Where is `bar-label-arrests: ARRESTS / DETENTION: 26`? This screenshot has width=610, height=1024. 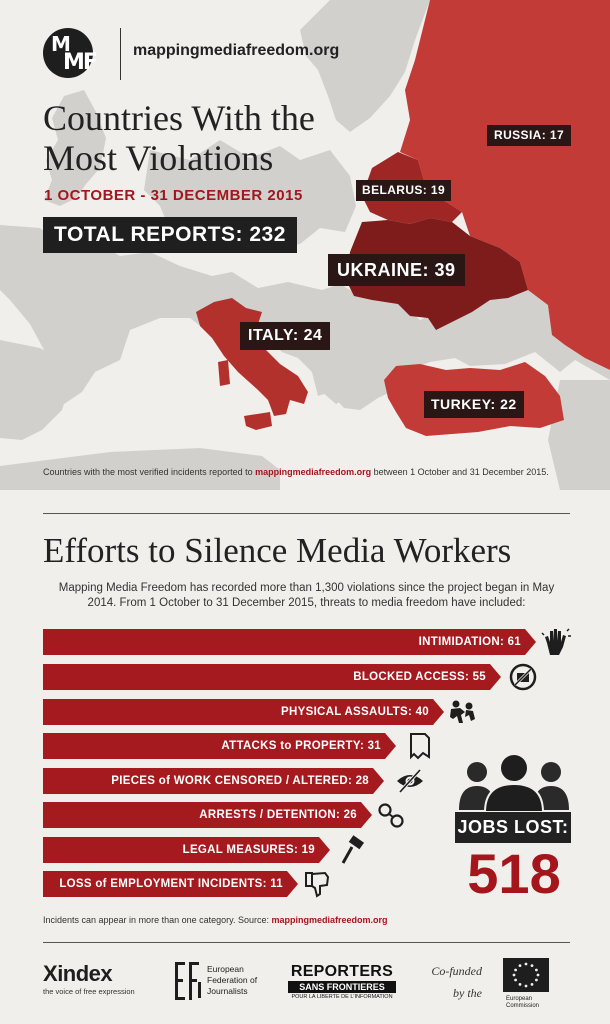 bar-label-arrests: ARRESTS / DETENTION: 26 is located at coordinates (278, 815).